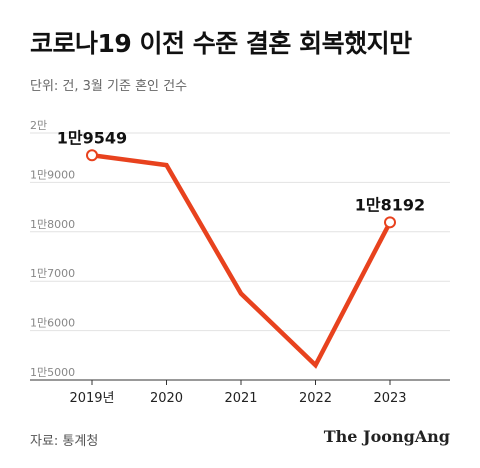 Image resolution: width=480 pixels, height=468 pixels. Describe the element at coordinates (390, 204) in the screenshot. I see `data-label: 1만8192` at that location.